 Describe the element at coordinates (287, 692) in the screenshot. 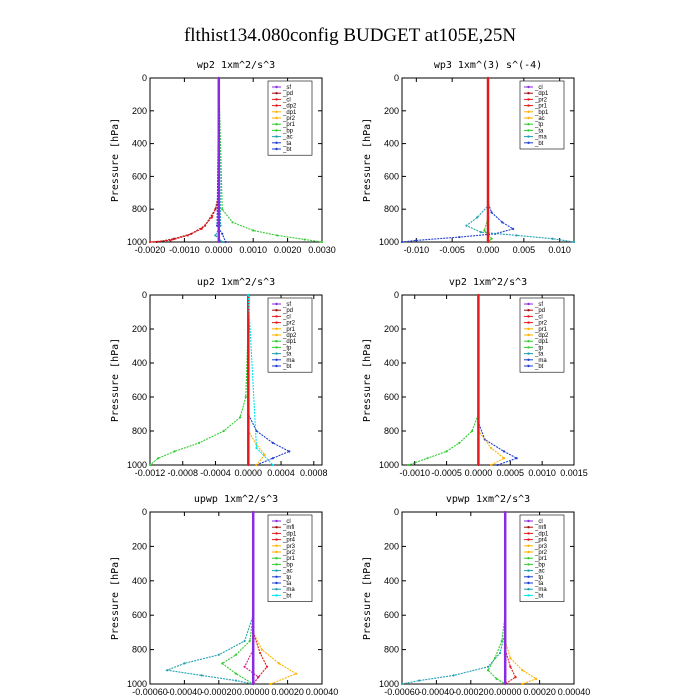

I see `x-tick-label: 0.00020` at that location.